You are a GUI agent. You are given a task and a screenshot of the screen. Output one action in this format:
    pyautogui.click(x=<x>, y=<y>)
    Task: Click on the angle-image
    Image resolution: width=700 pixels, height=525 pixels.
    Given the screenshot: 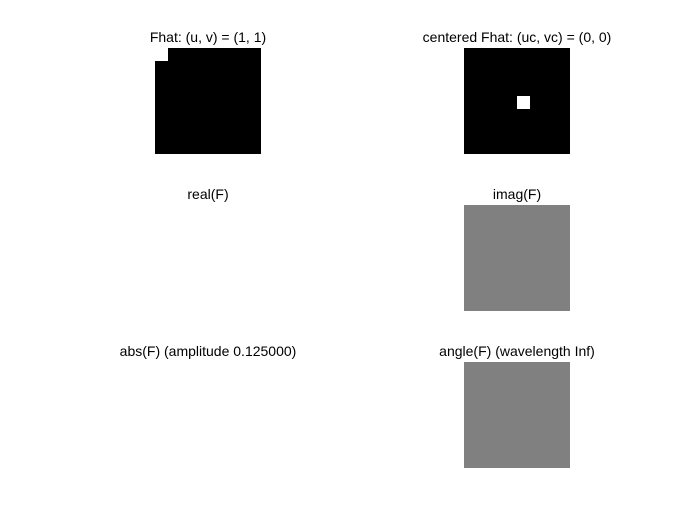 What is the action you would take?
    pyautogui.click(x=517, y=415)
    